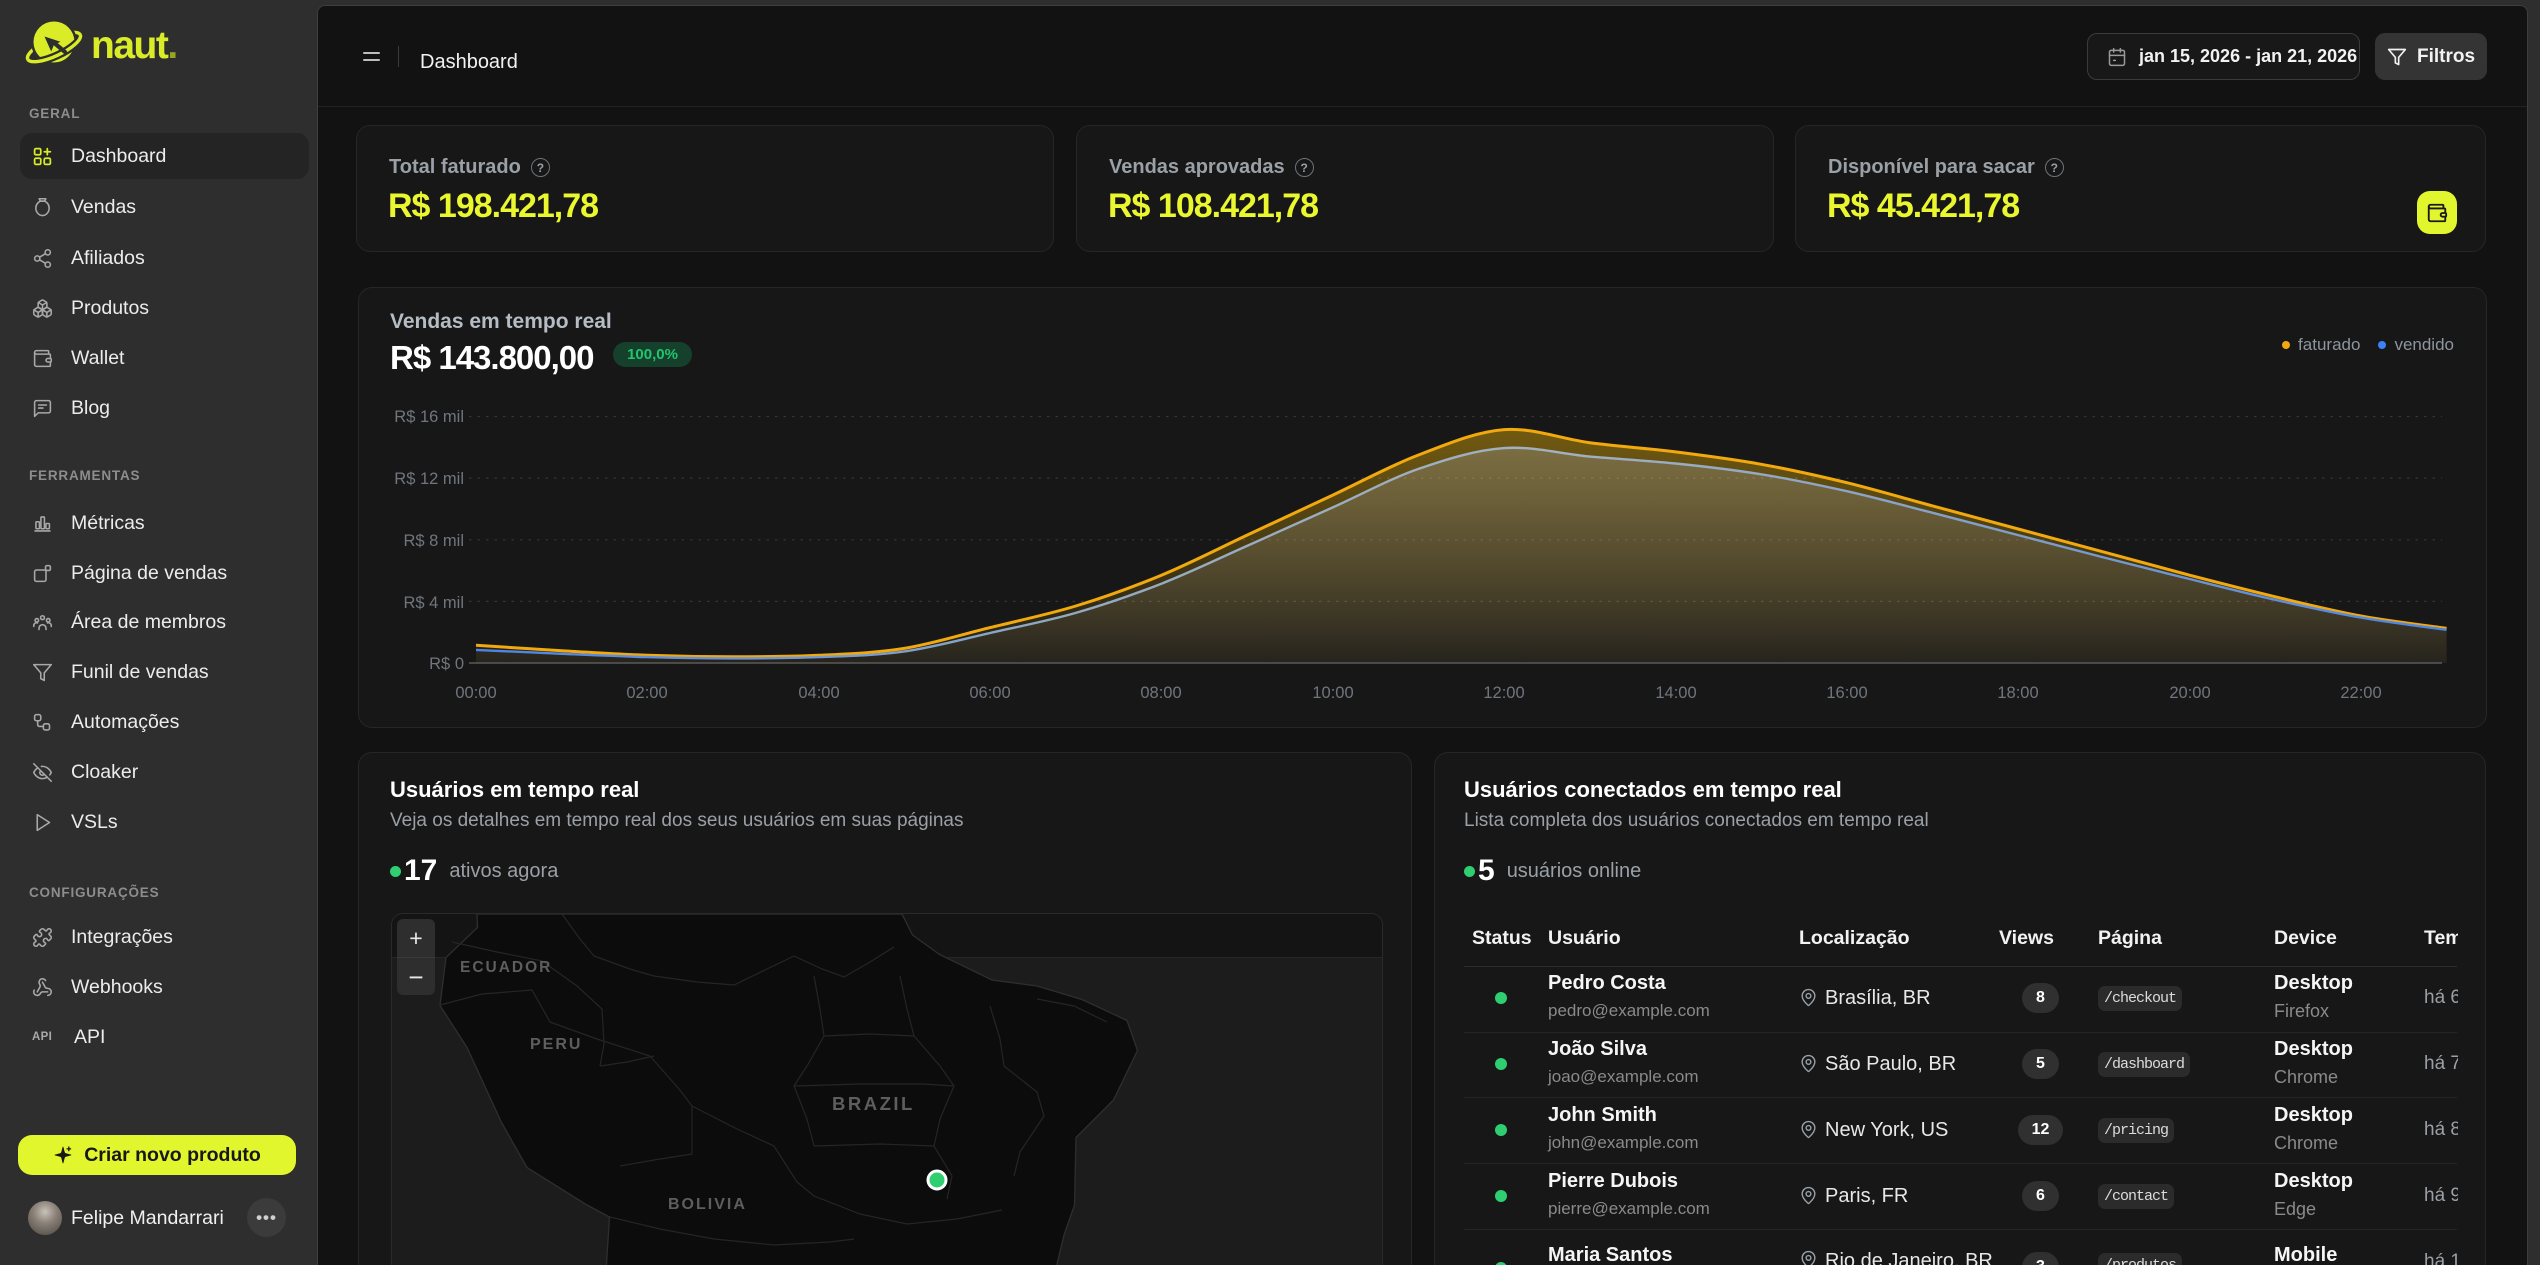  Describe the element at coordinates (1160, 693) in the screenshot. I see `svg-text: 08:00` at that location.